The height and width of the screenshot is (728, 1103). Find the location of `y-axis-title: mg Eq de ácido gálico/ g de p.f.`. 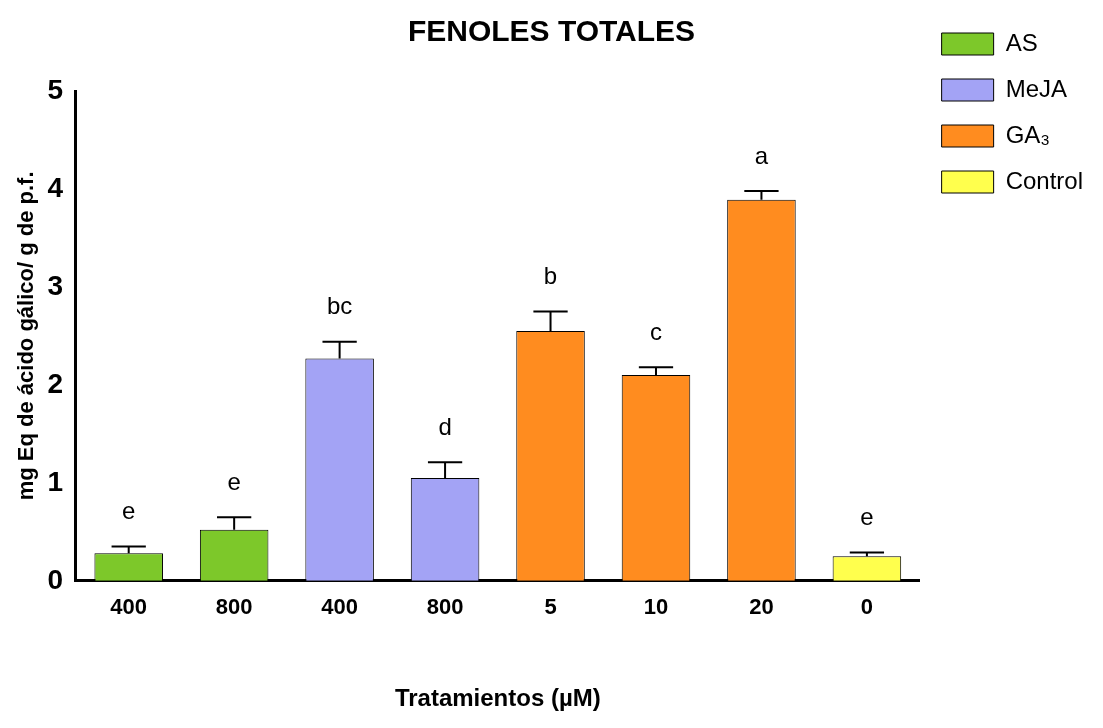

y-axis-title: mg Eq de ácido gálico/ g de p.f. is located at coordinates (26, 336).